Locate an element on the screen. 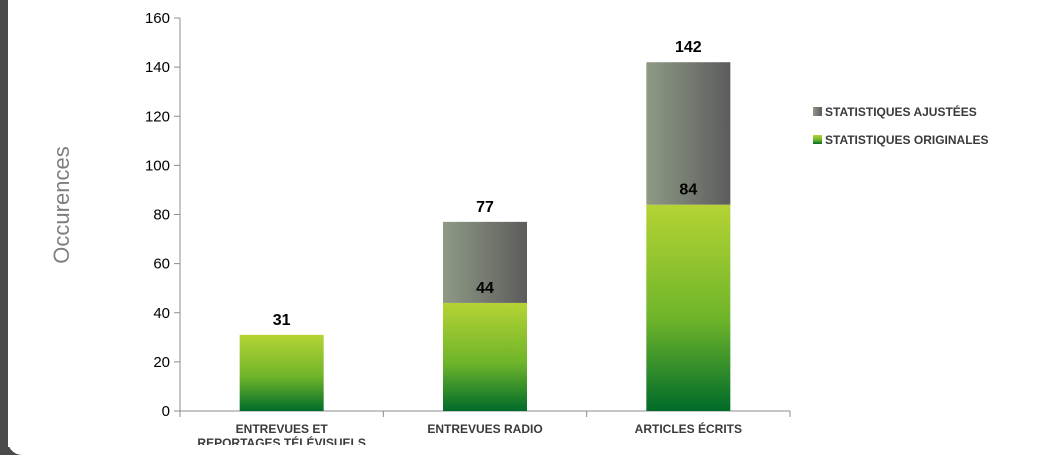 The width and height of the screenshot is (1053, 455). y-tick-label: 120 is located at coordinates (157, 116).